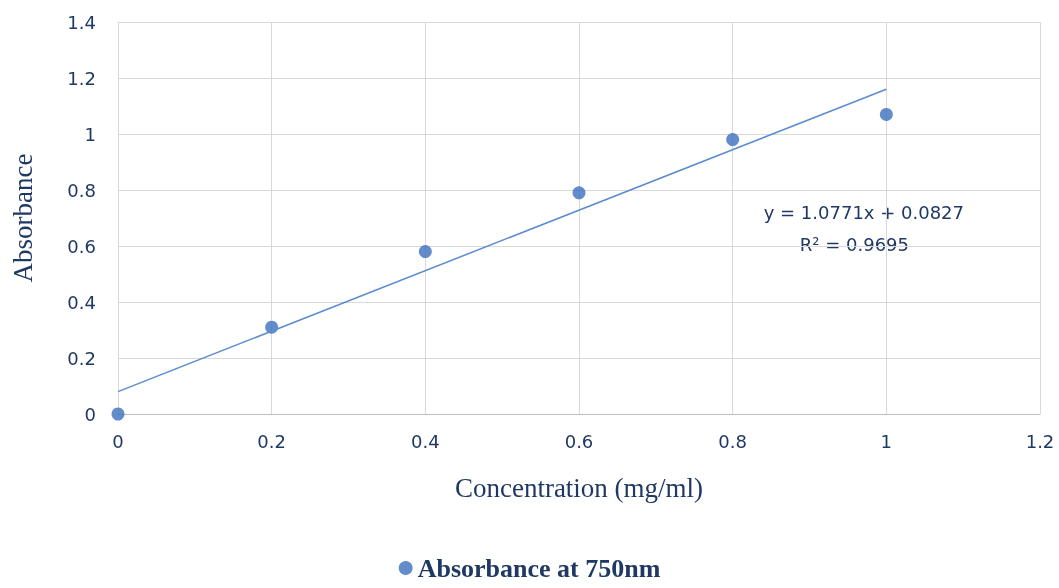 This screenshot has height=588, width=1059. What do you see at coordinates (732, 441) in the screenshot?
I see `x-tick-label: 0.8` at bounding box center [732, 441].